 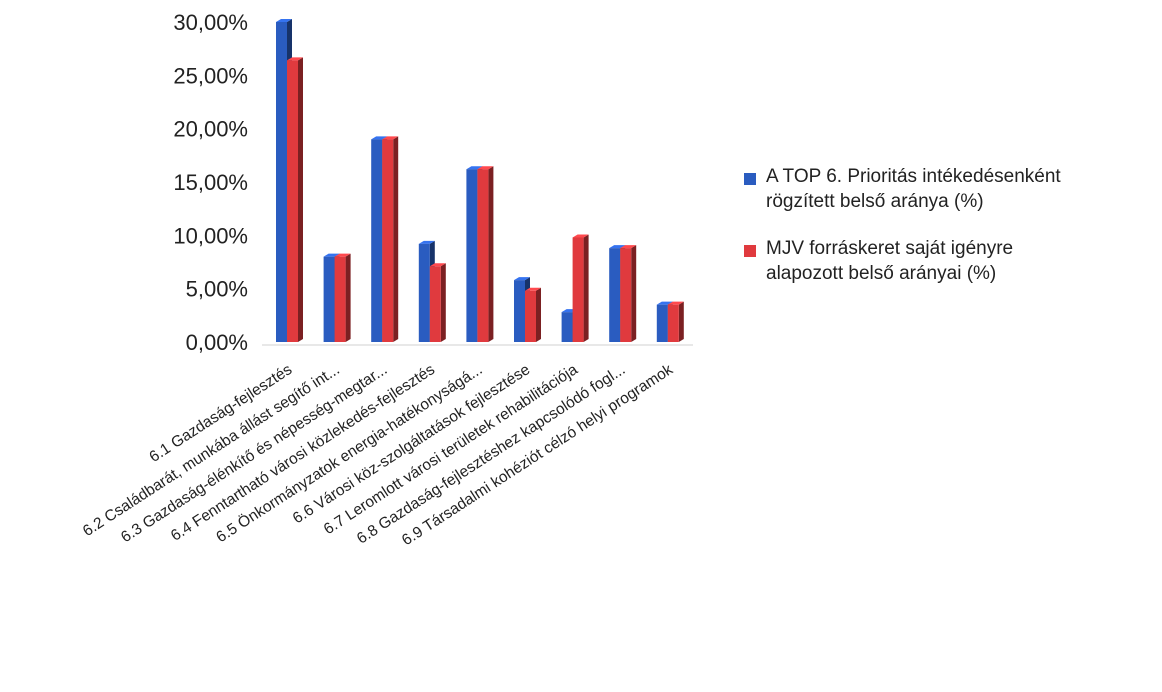 I want to click on y-tick-label: 30,00%, so click(x=210, y=22).